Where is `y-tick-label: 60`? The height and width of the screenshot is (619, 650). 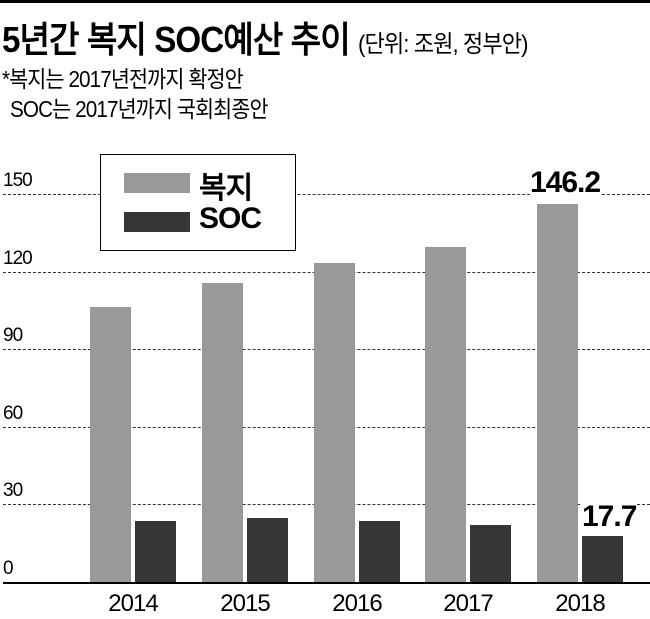
y-tick-label: 60 is located at coordinates (13, 413).